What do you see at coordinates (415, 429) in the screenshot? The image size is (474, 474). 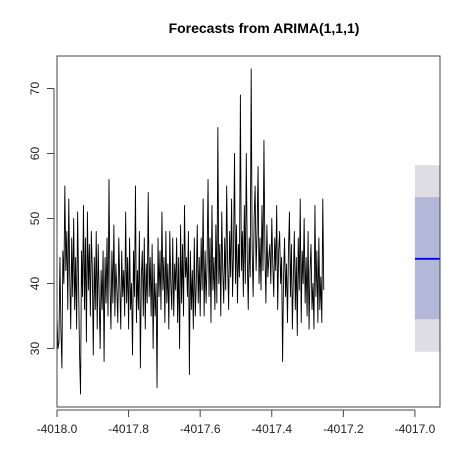 I see `x-tick-label: -4017.0` at bounding box center [415, 429].